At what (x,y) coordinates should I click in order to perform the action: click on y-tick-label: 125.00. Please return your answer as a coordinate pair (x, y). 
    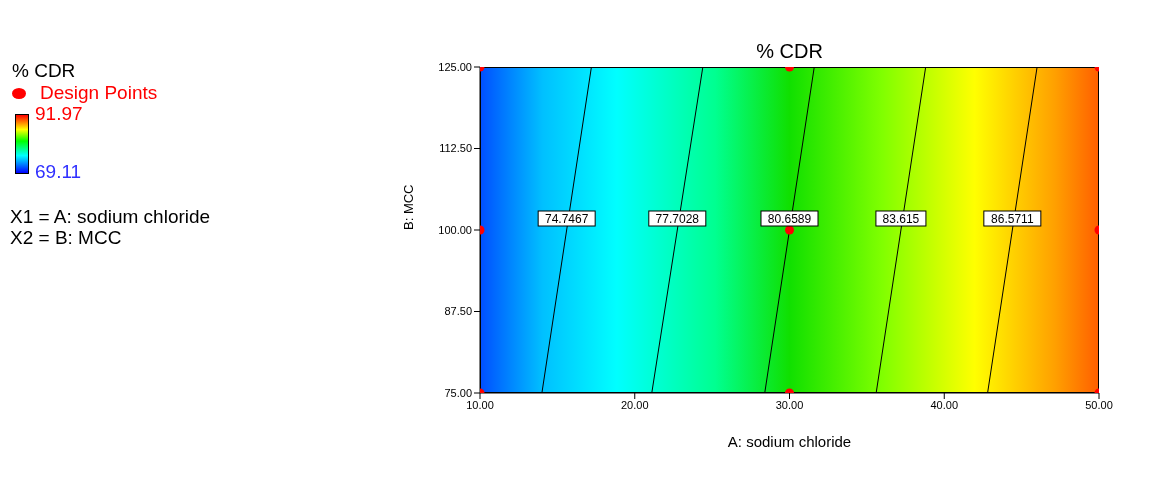
    Looking at the image, I should click on (455, 66).